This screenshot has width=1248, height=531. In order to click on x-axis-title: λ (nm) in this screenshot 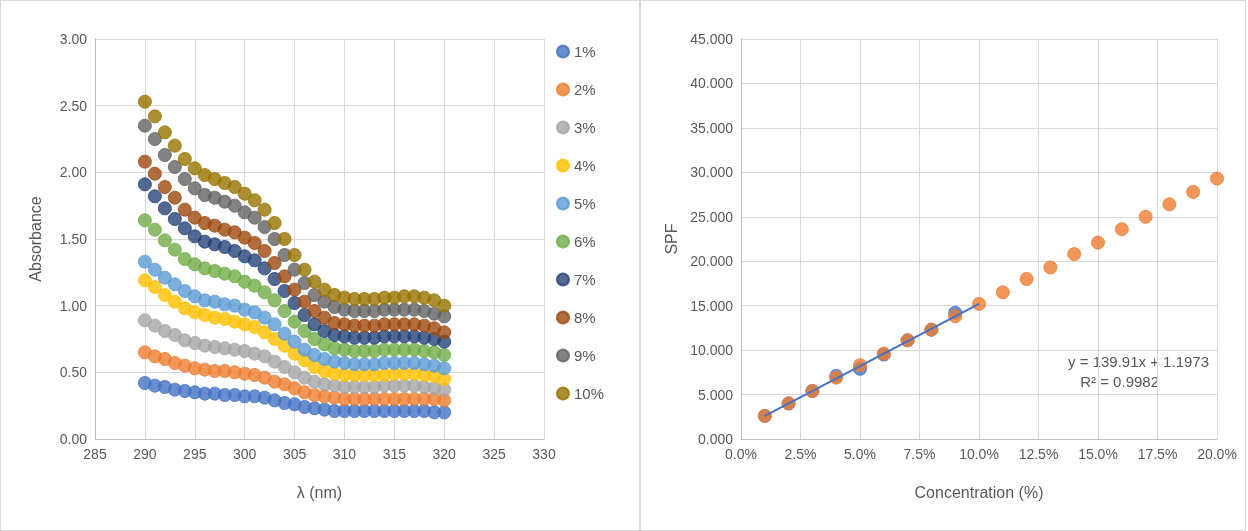, I will do `click(319, 492)`.